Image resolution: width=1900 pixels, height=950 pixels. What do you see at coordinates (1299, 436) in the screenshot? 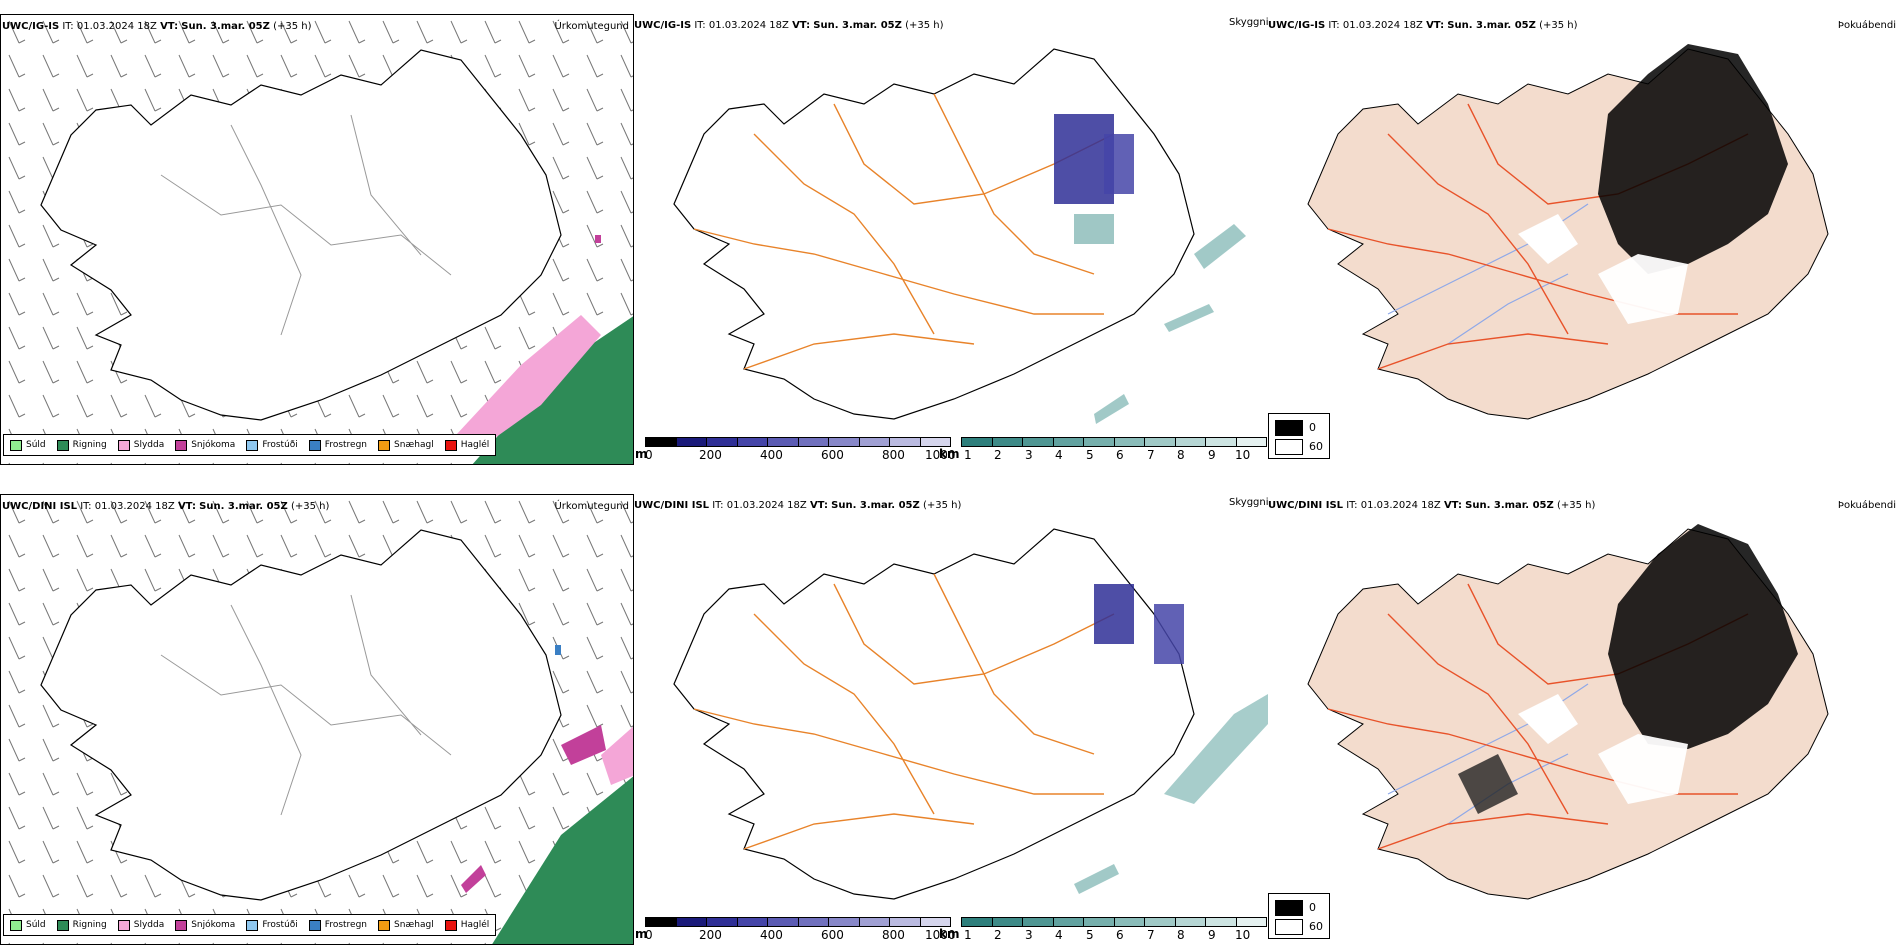
I see `fog-key: 0 60` at bounding box center [1299, 436].